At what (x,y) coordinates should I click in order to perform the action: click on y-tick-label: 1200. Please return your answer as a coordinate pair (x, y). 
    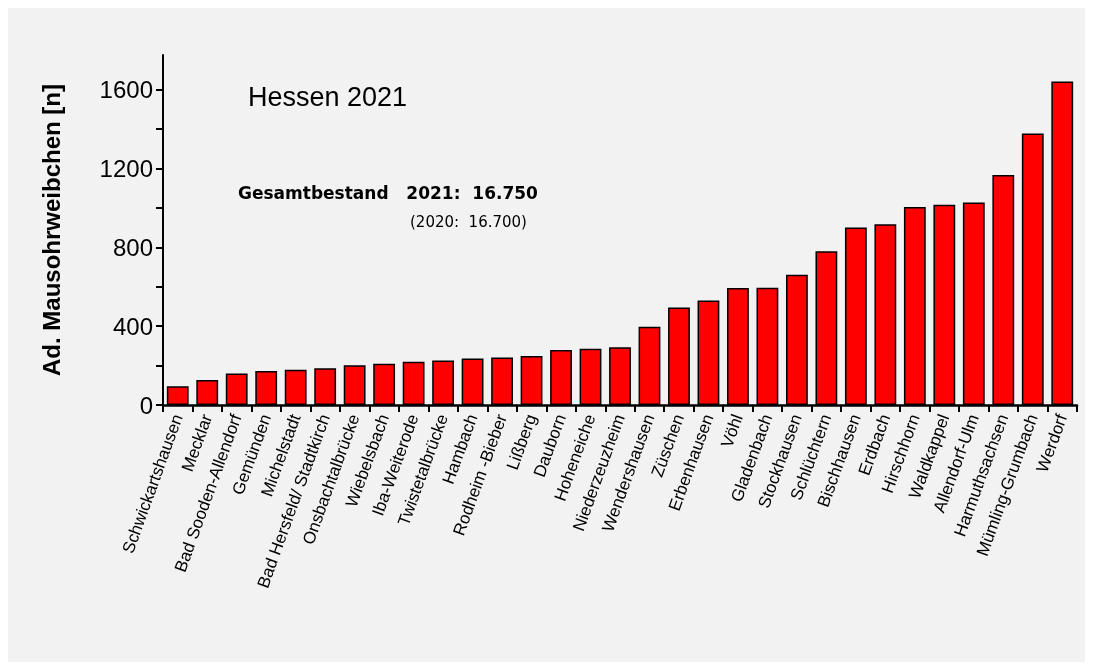
    Looking at the image, I should click on (126, 168).